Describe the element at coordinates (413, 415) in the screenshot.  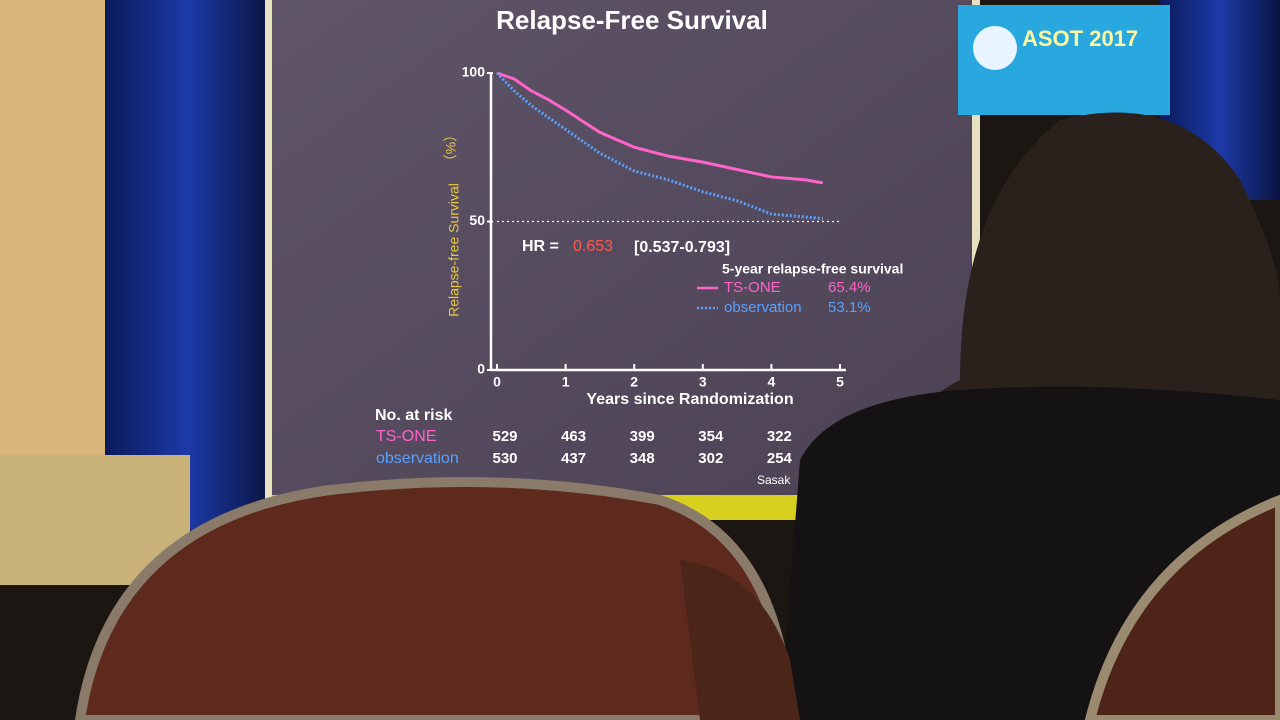
I see `at-risk-title: No. at risk` at that location.